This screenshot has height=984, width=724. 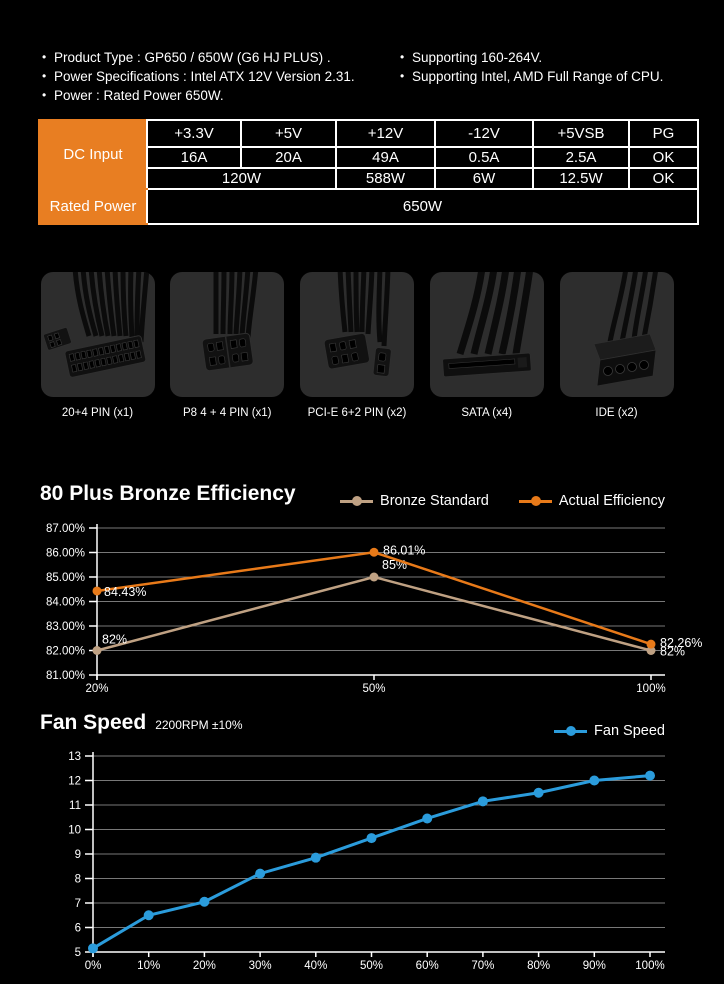 I want to click on amp-cell: OK, so click(x=663, y=157).